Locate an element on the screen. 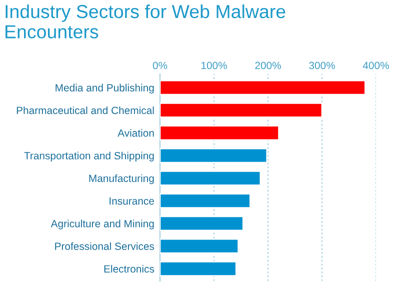 The height and width of the screenshot is (296, 400). y-tick-label: Aviation is located at coordinates (136, 133).